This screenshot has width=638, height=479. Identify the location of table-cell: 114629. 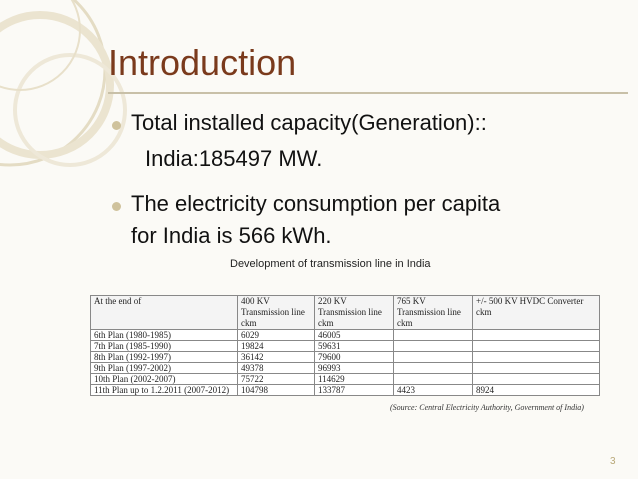
(354, 379).